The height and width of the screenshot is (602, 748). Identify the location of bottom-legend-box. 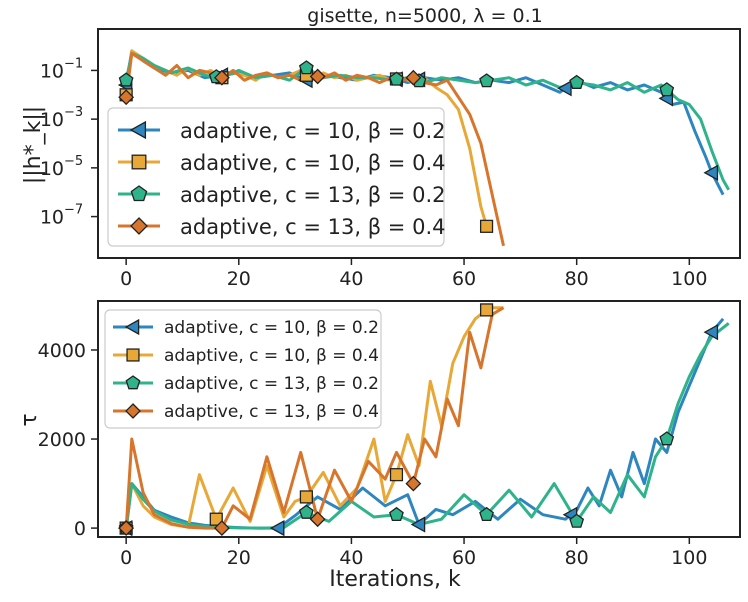
(243, 369).